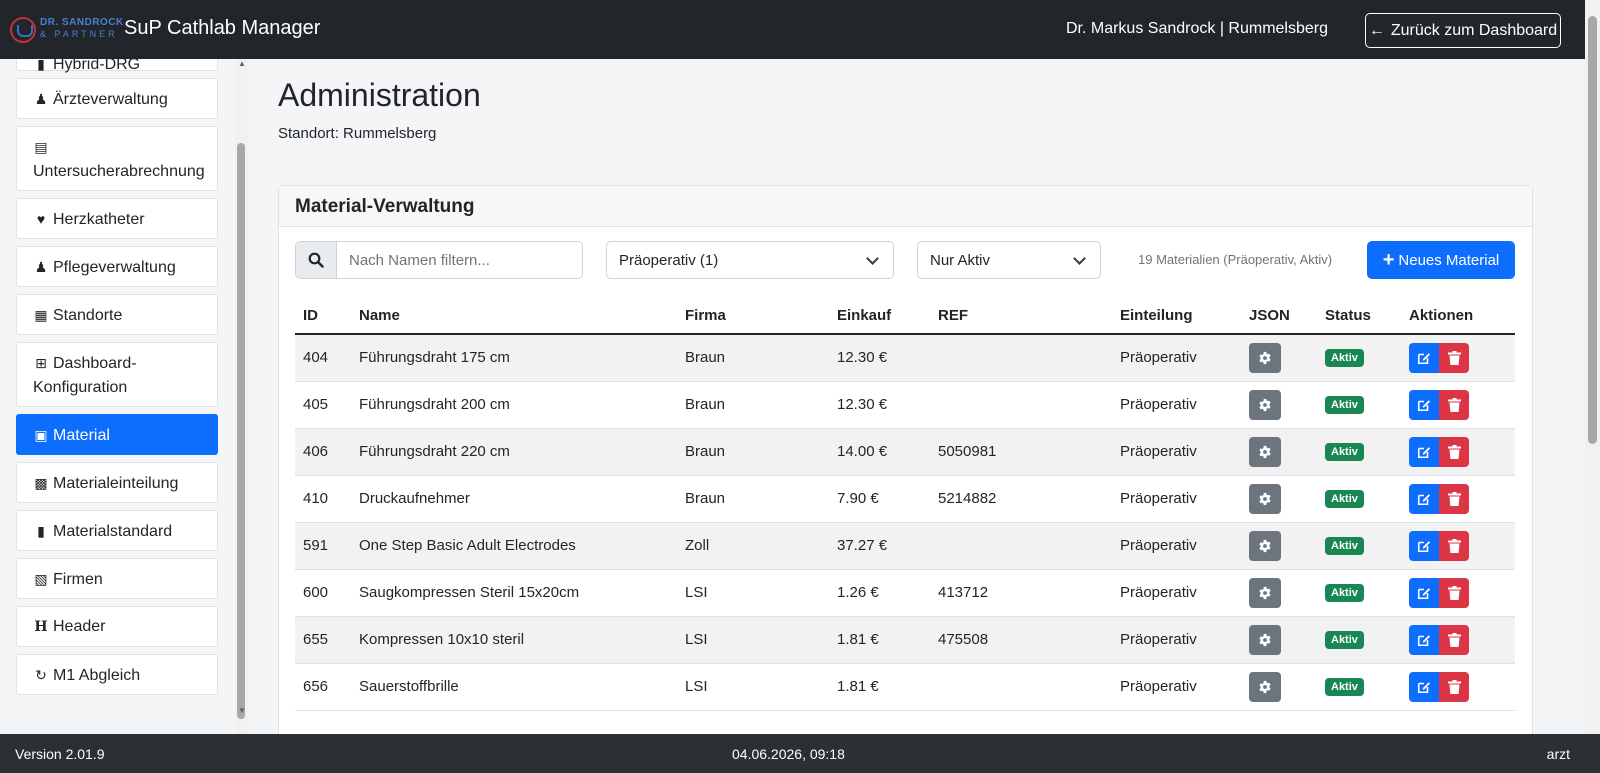 This screenshot has width=1600, height=773. Describe the element at coordinates (1441, 260) in the screenshot. I see `new-material-button: + Neues Material` at that location.